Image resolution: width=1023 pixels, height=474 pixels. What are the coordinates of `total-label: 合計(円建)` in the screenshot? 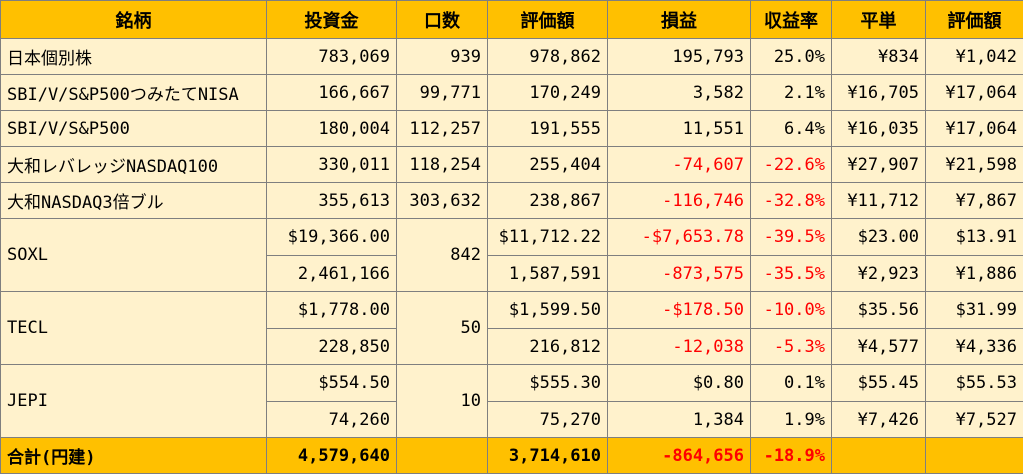 It's located at (133, 455).